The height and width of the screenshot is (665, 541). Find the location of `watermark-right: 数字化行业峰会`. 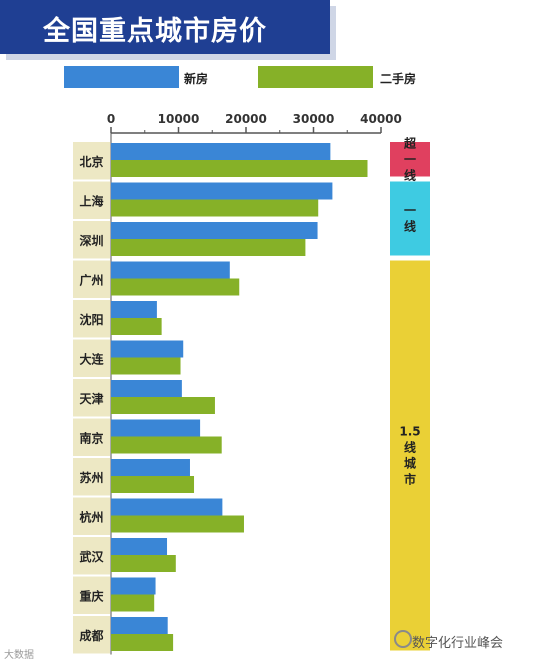

watermark-right: 数字化行业峰会 is located at coordinates (458, 643).